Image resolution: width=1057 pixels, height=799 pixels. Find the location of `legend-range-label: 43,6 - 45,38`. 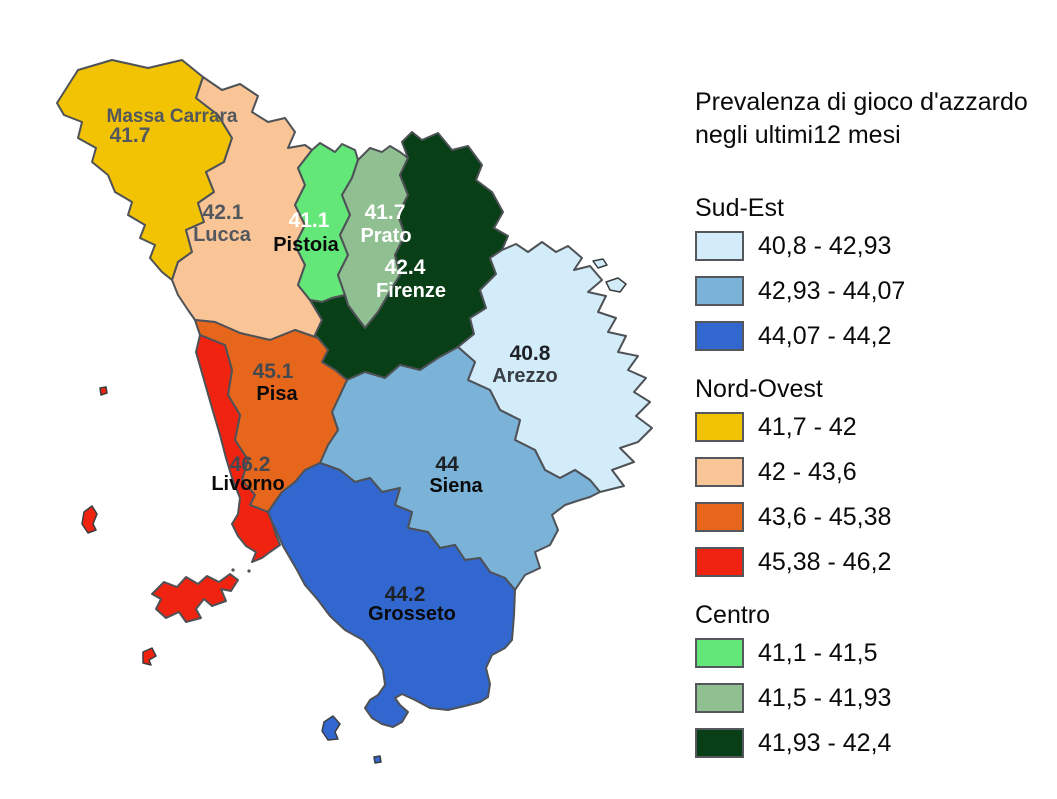

legend-range-label: 43,6 - 45,38 is located at coordinates (825, 516).